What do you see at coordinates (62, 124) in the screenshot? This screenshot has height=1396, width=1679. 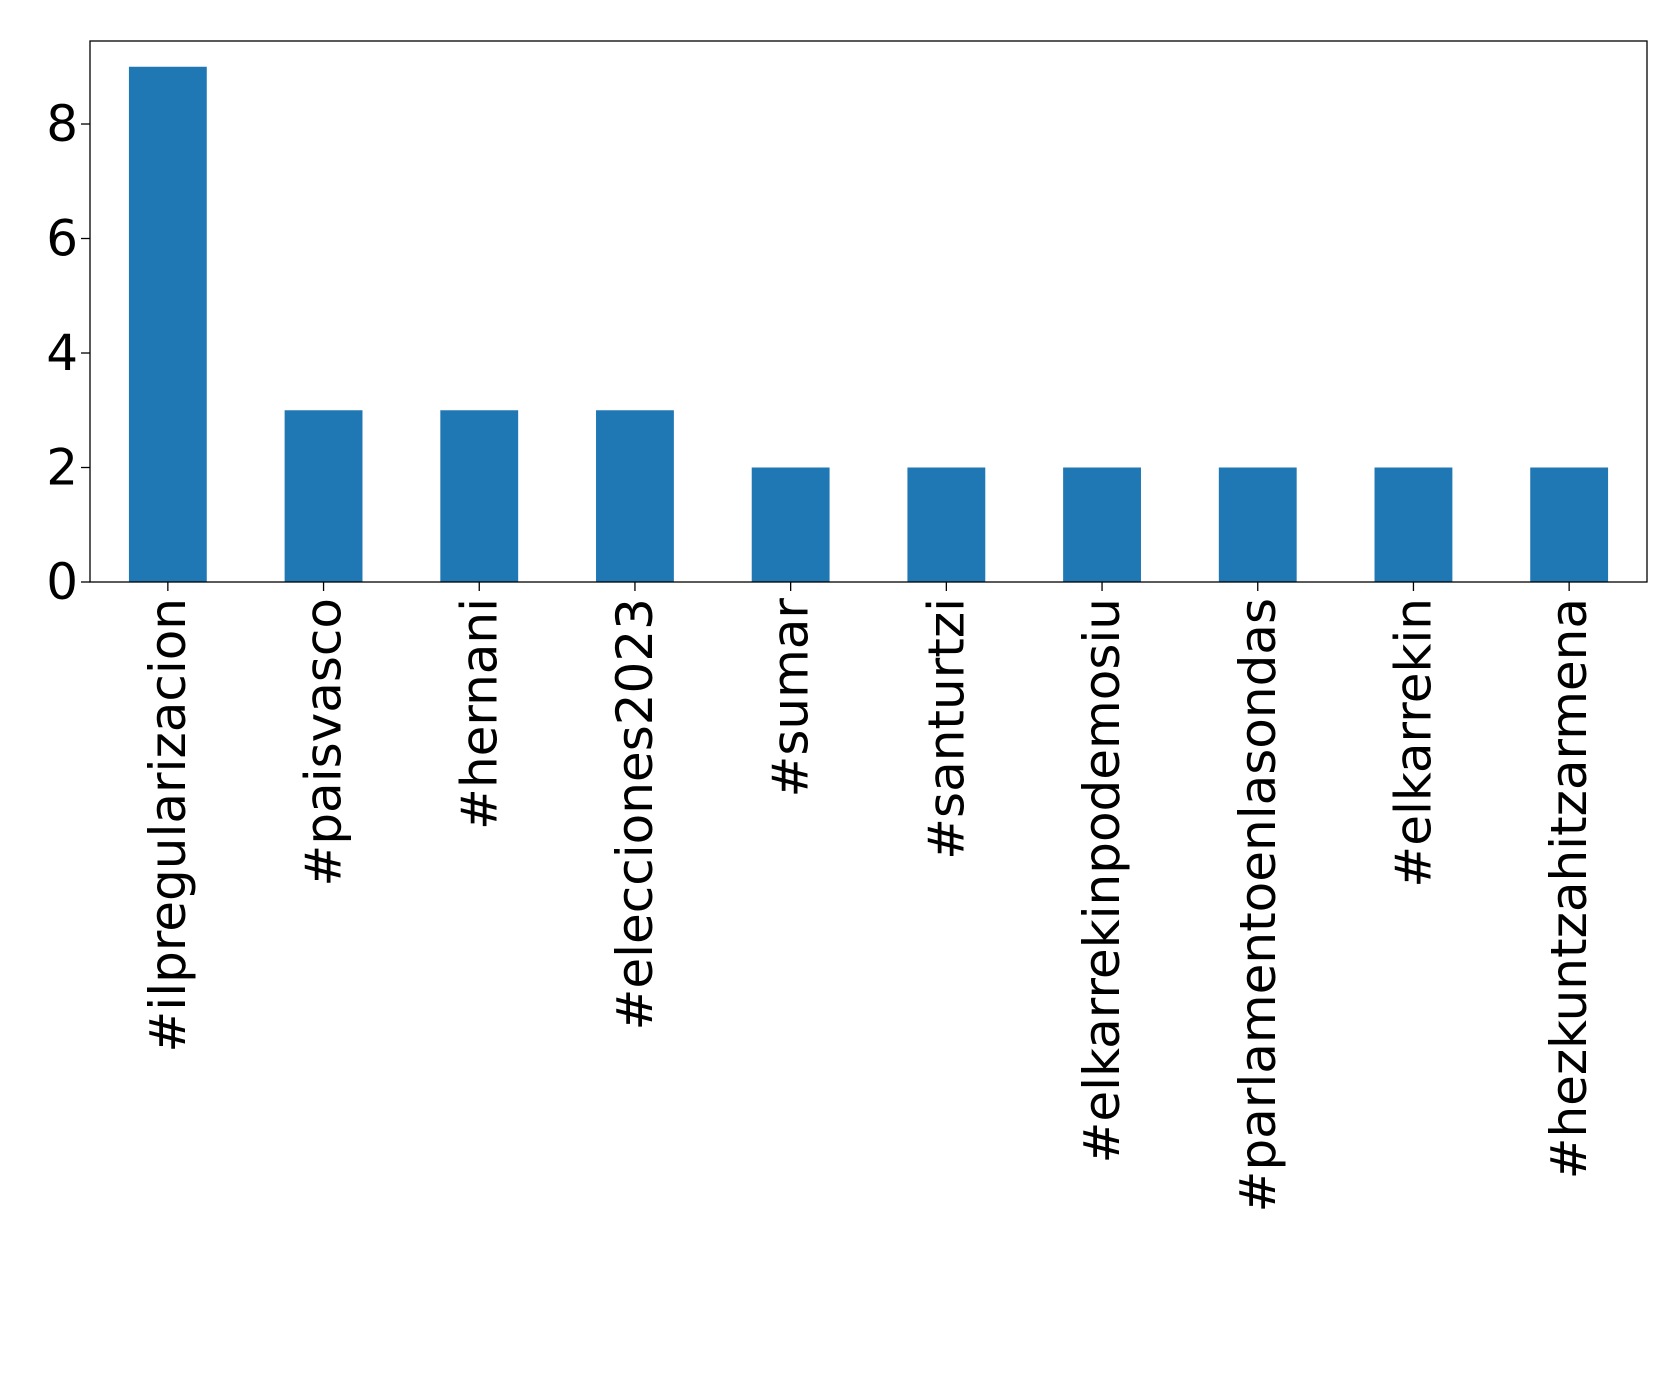 I see `y-tick-label-4: 8` at bounding box center [62, 124].